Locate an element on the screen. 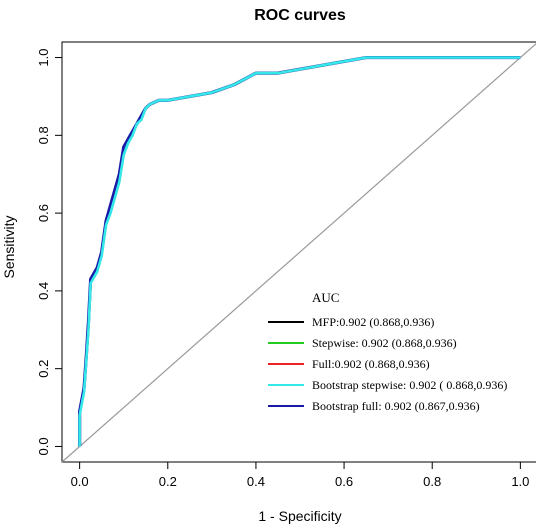 The width and height of the screenshot is (536, 529). legend-entry-2: Full:0.902 (0.868,0.936) is located at coordinates (371, 364).